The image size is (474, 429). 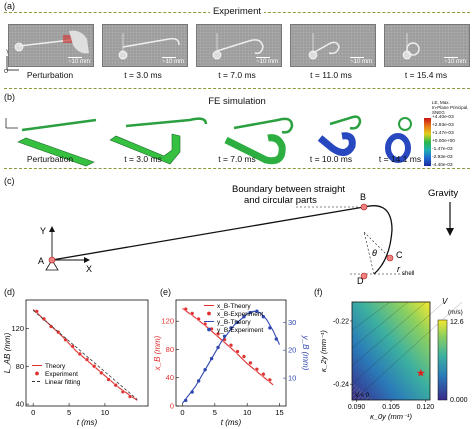 What do you see at coordinates (51, 45) in the screenshot?
I see `experiment-photo-1: ~10 mm` at bounding box center [51, 45].